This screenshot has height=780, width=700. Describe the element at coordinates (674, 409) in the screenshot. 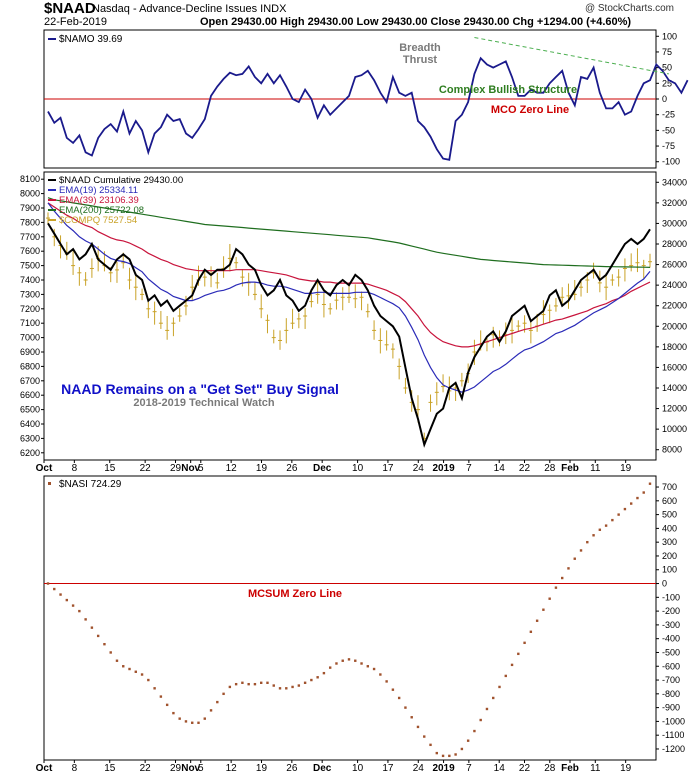

I see `naad-y-tick-label: 12000` at that location.